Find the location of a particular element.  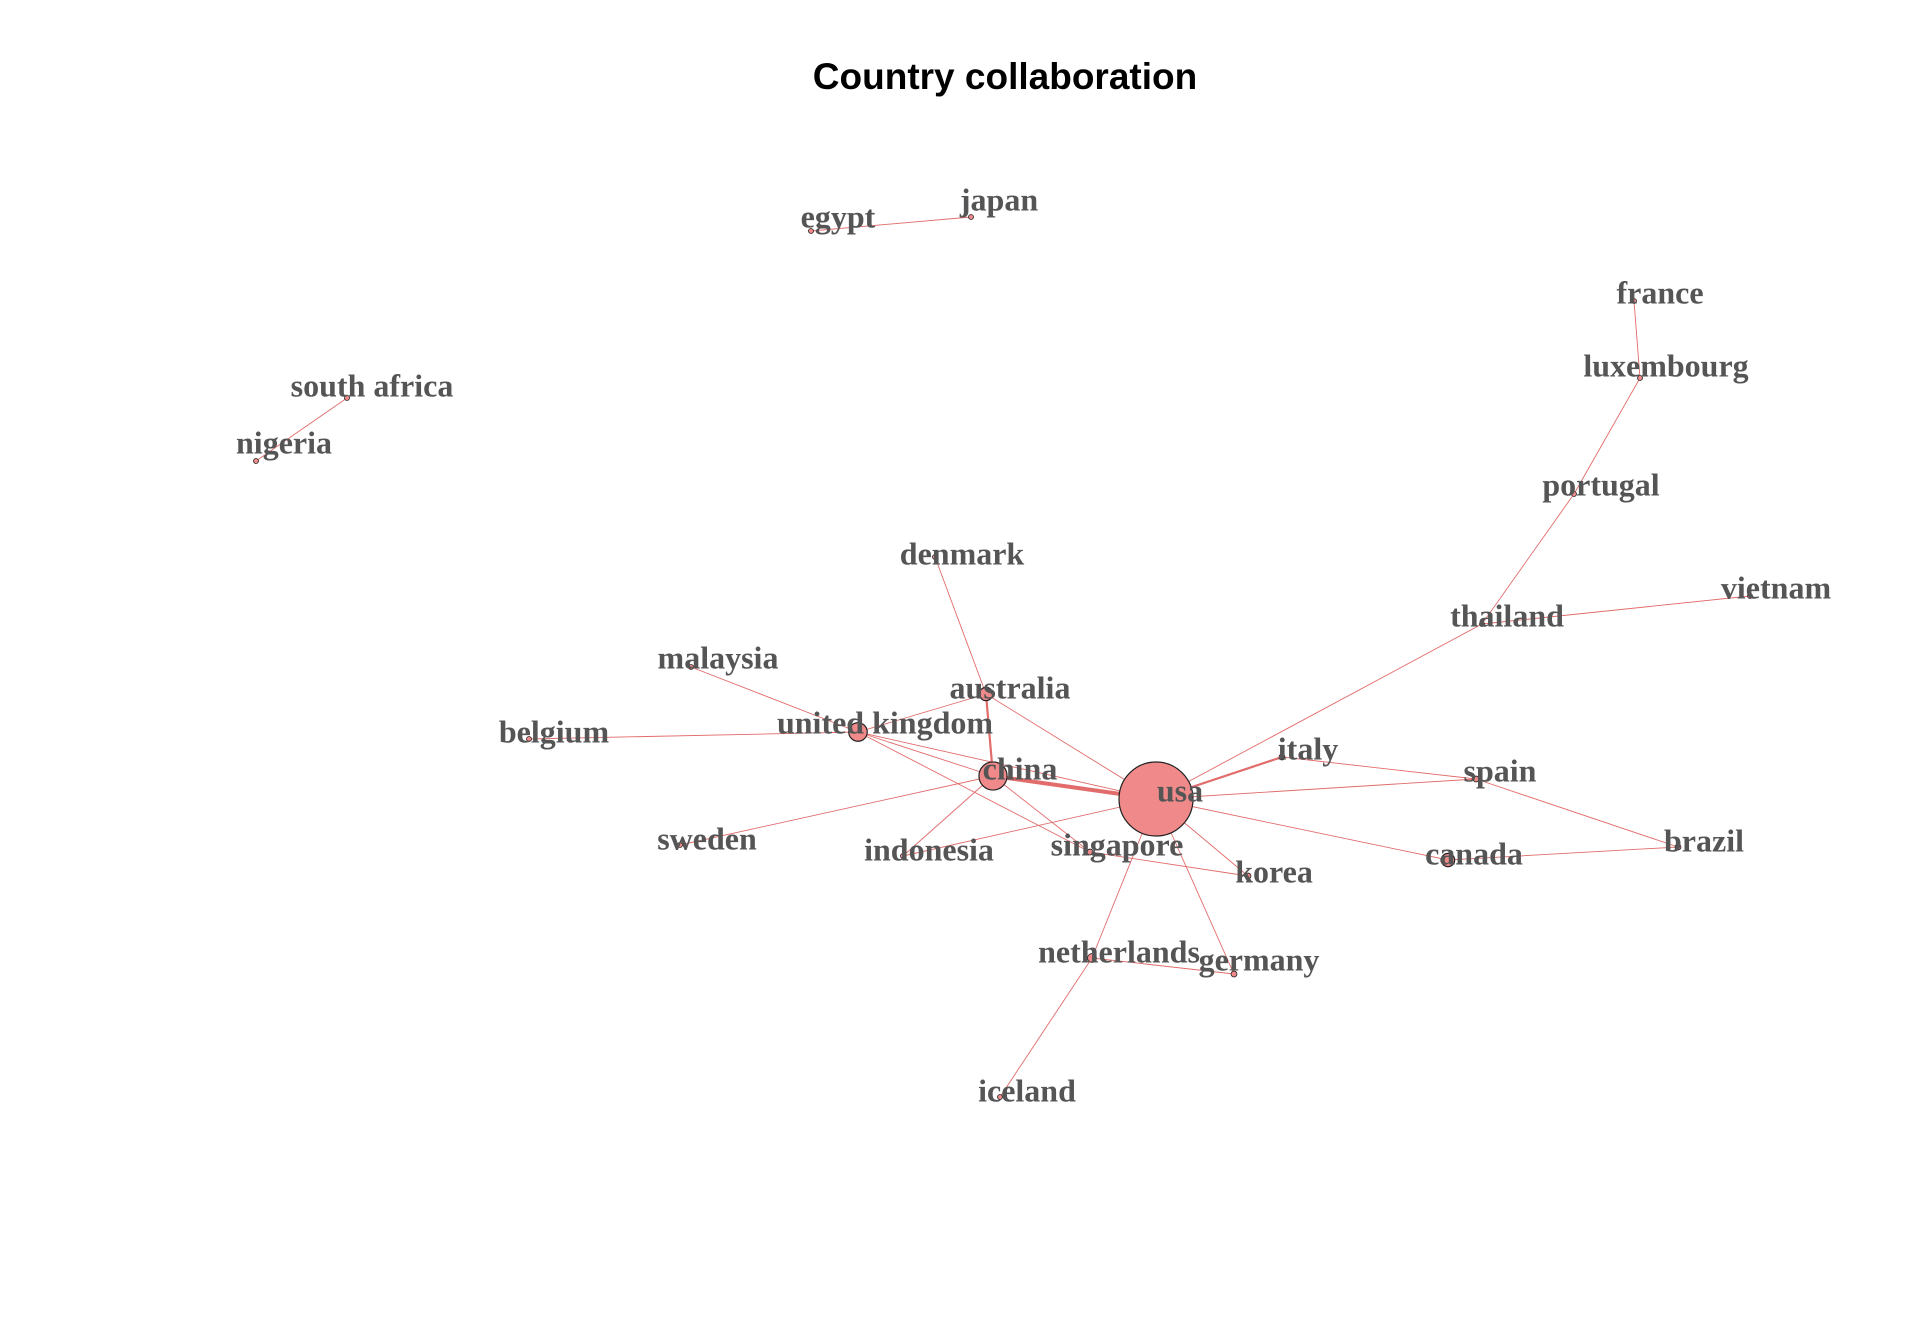

edge-usa-thailand is located at coordinates (1319, 711).